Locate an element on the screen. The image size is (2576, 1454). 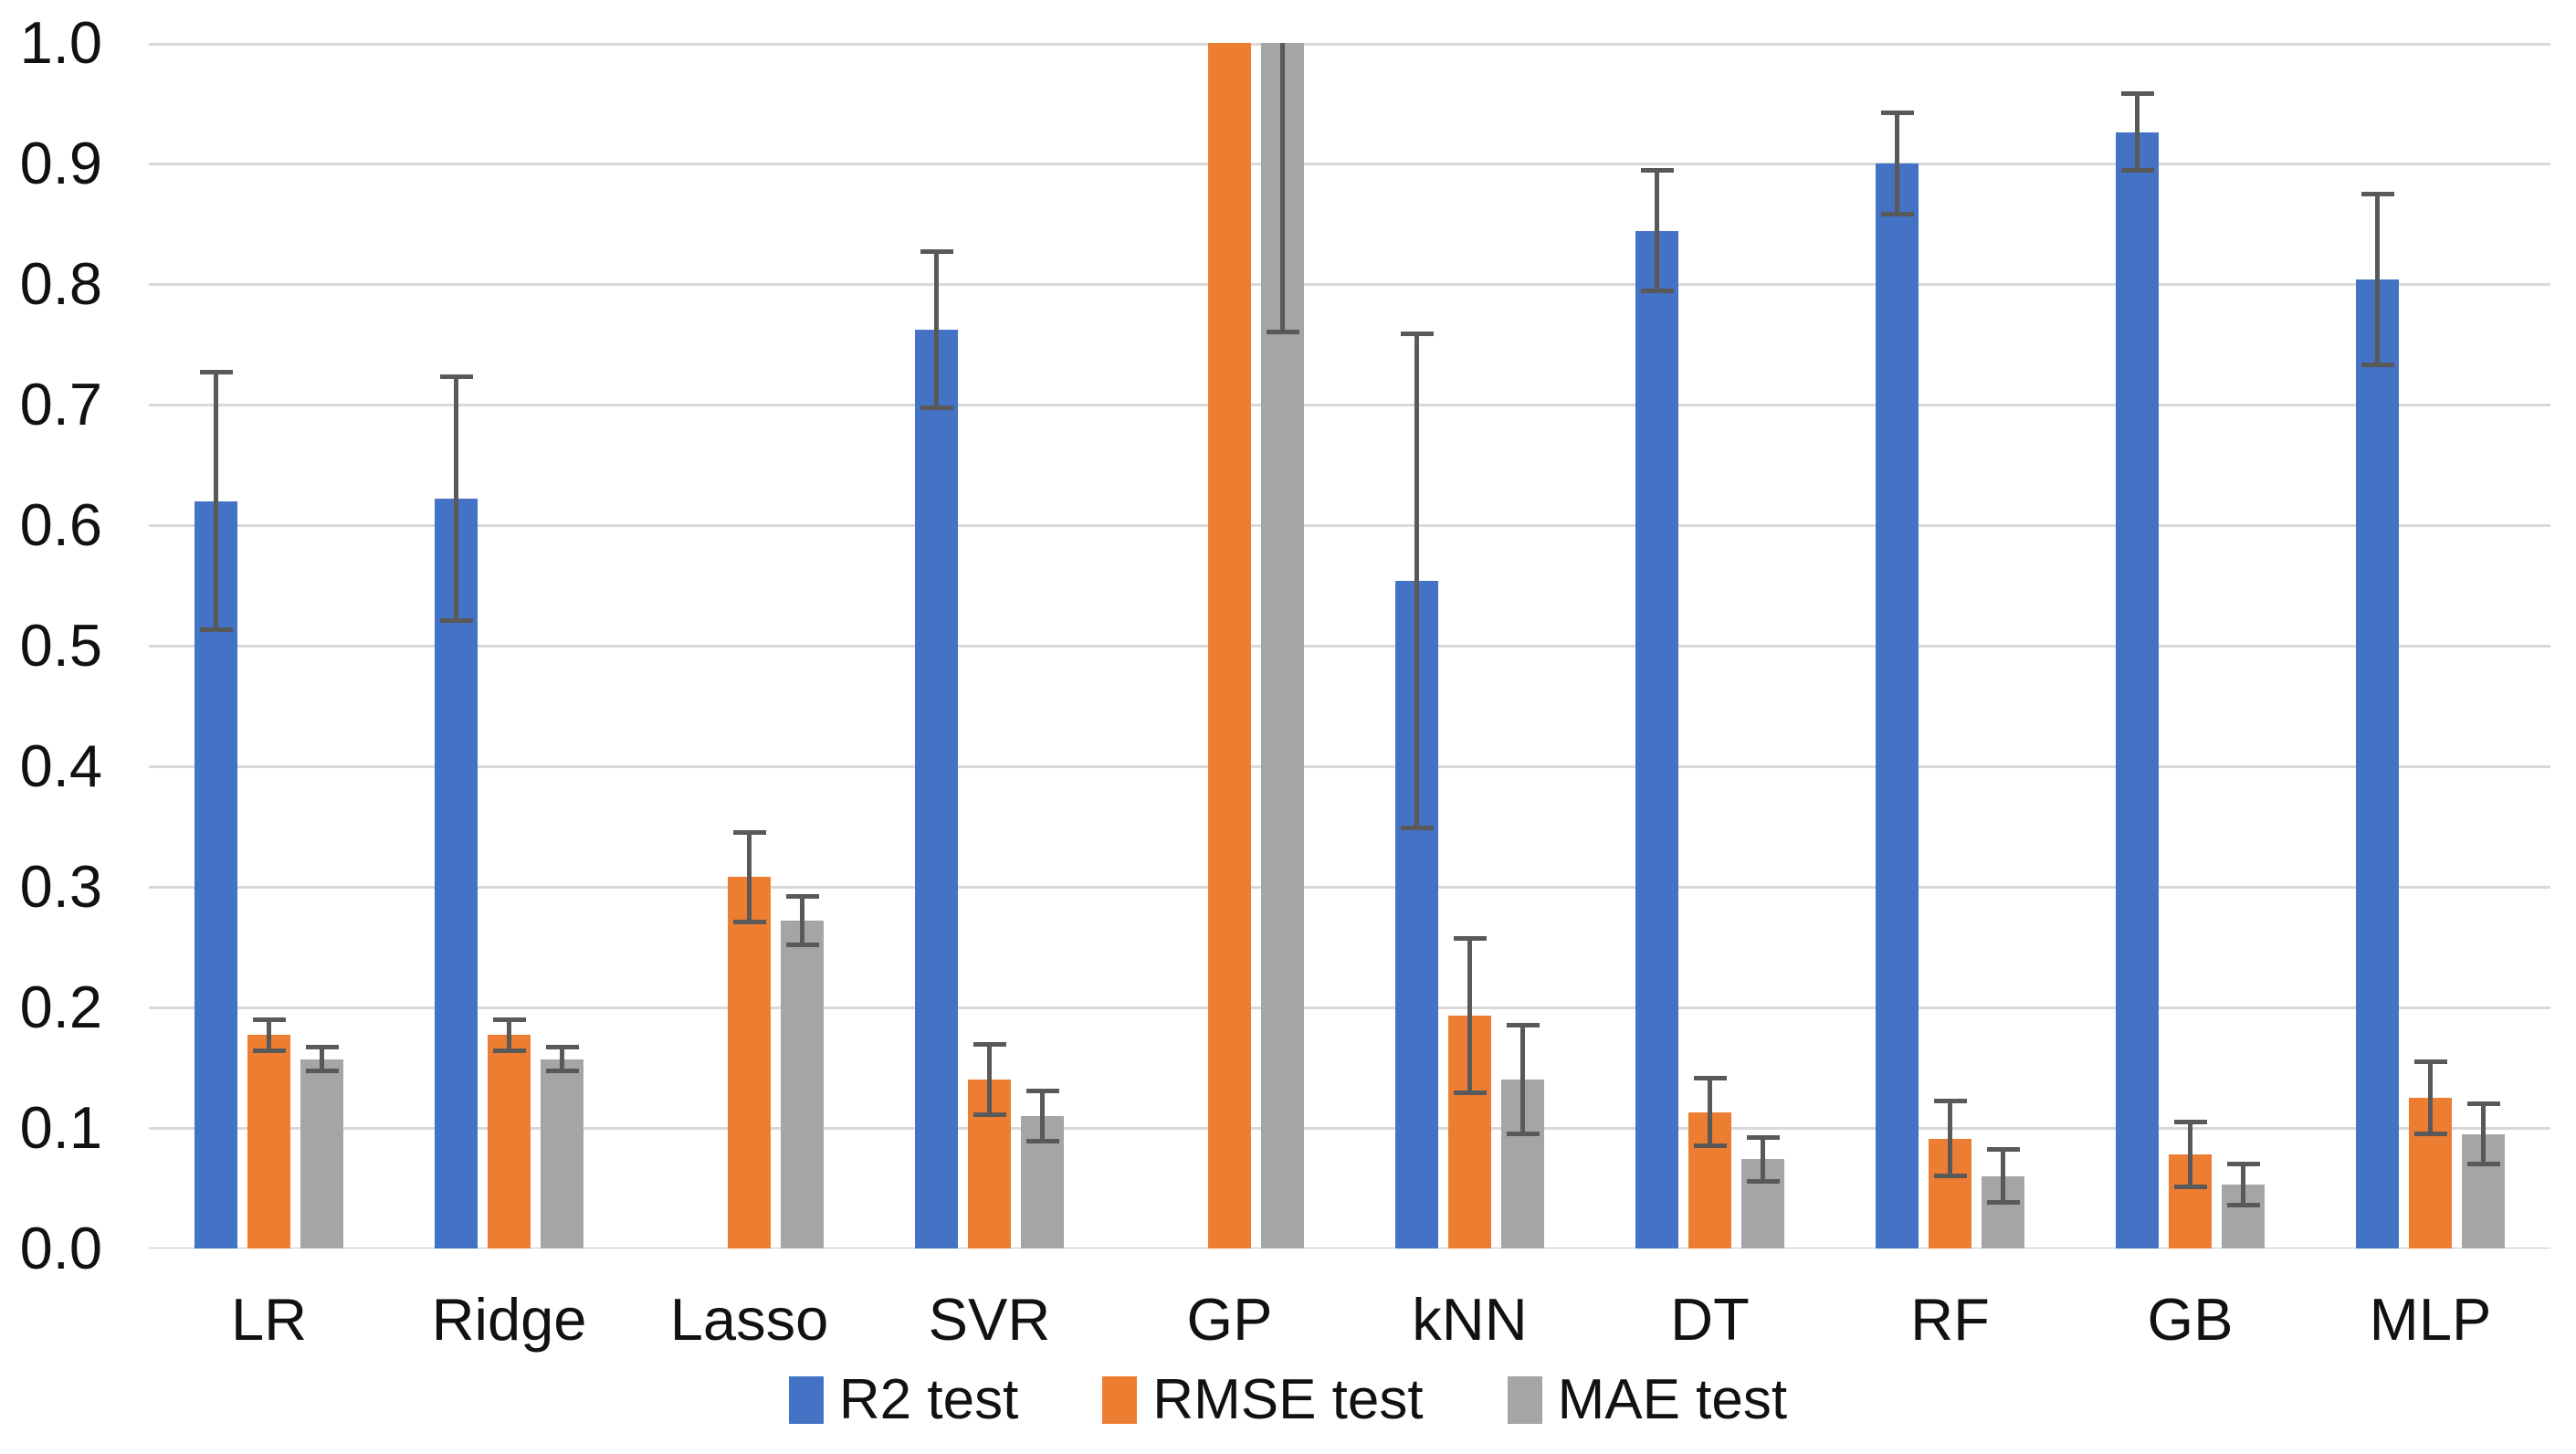
x-tick-label-gb: GB is located at coordinates (2190, 1320).